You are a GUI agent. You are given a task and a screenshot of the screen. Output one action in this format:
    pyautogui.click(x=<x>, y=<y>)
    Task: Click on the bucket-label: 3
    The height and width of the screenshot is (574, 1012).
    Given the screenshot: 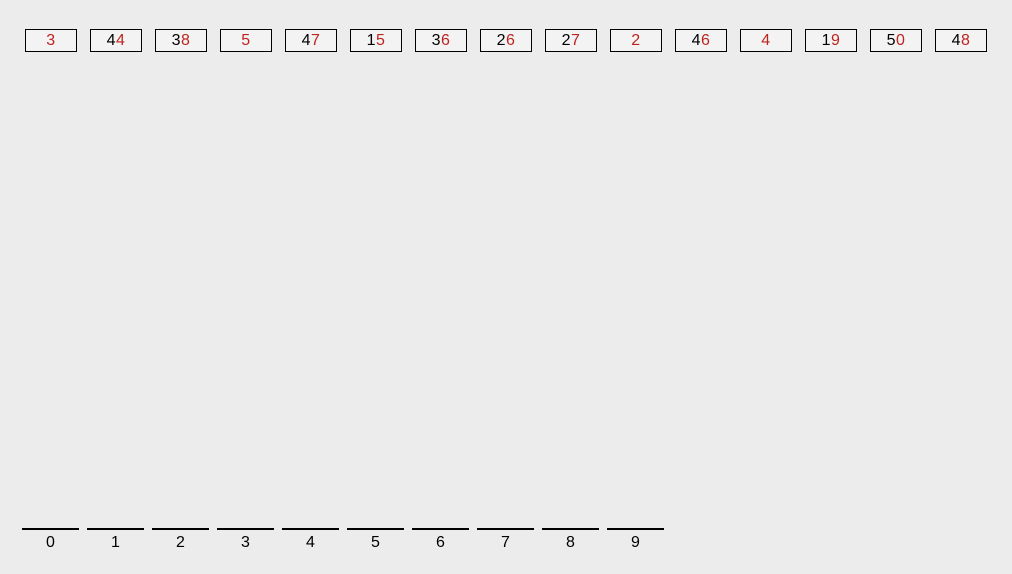 What is the action you would take?
    pyautogui.click(x=245, y=542)
    